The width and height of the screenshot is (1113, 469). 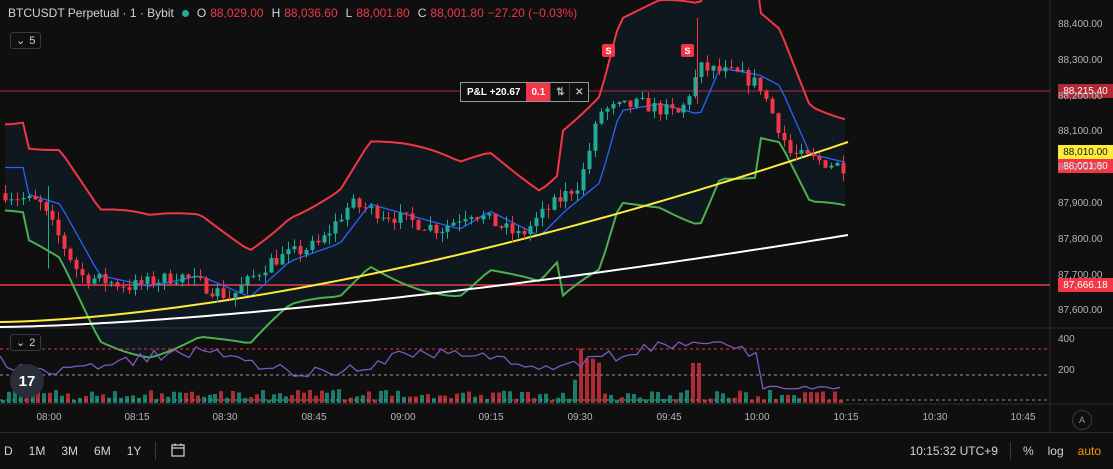 I want to click on support-price-tag: 87,666.18, so click(x=1085, y=285).